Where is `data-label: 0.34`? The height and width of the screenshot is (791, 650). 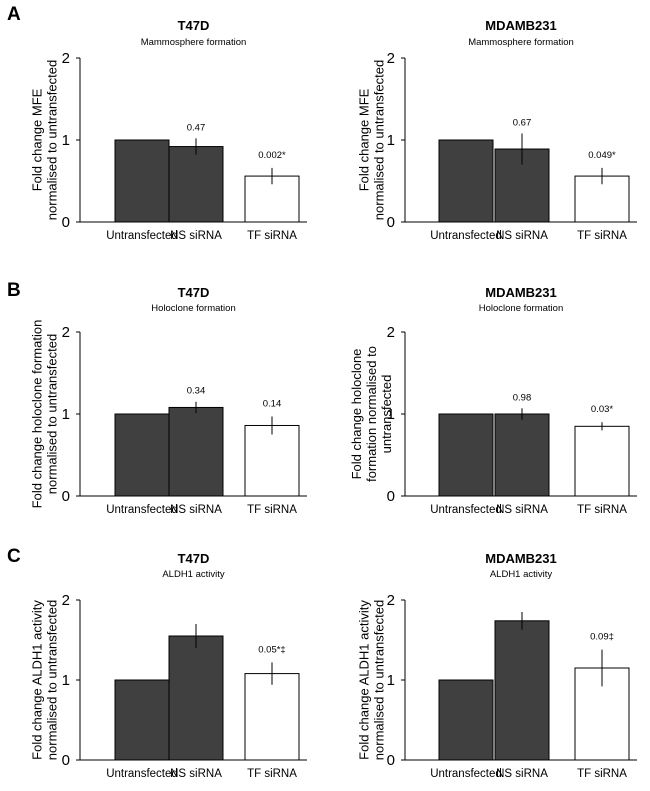 data-label: 0.34 is located at coordinates (196, 391).